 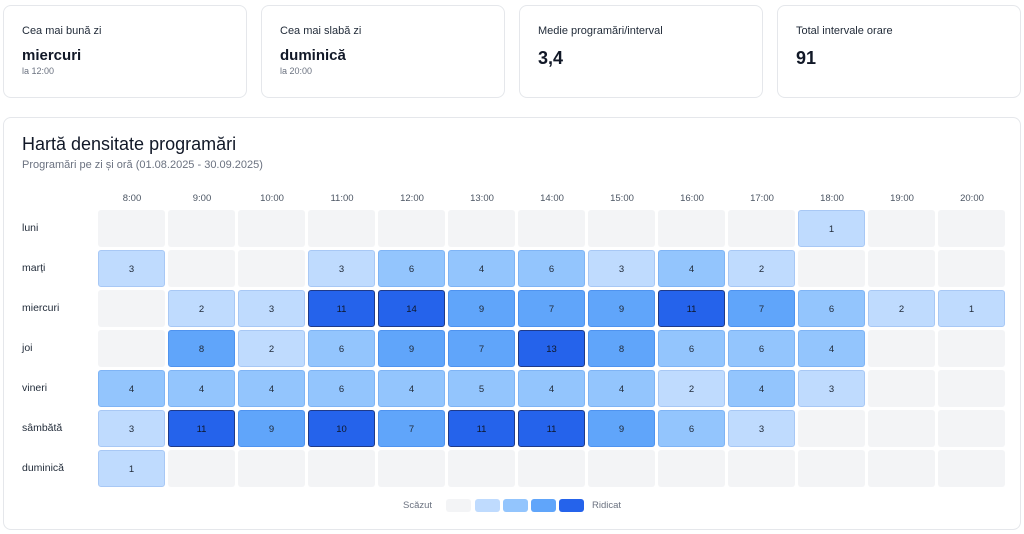 What do you see at coordinates (411, 308) in the screenshot?
I see `heatmap-cell: 14` at bounding box center [411, 308].